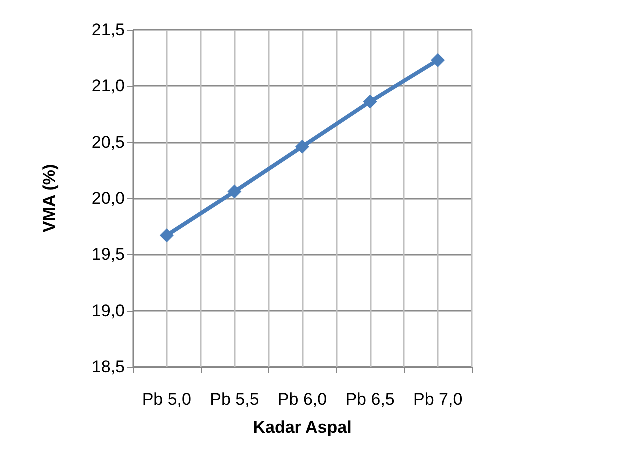 Image resolution: width=617 pixels, height=450 pixels. Describe the element at coordinates (108, 367) in the screenshot. I see `y-tick-label: 18,5` at that location.